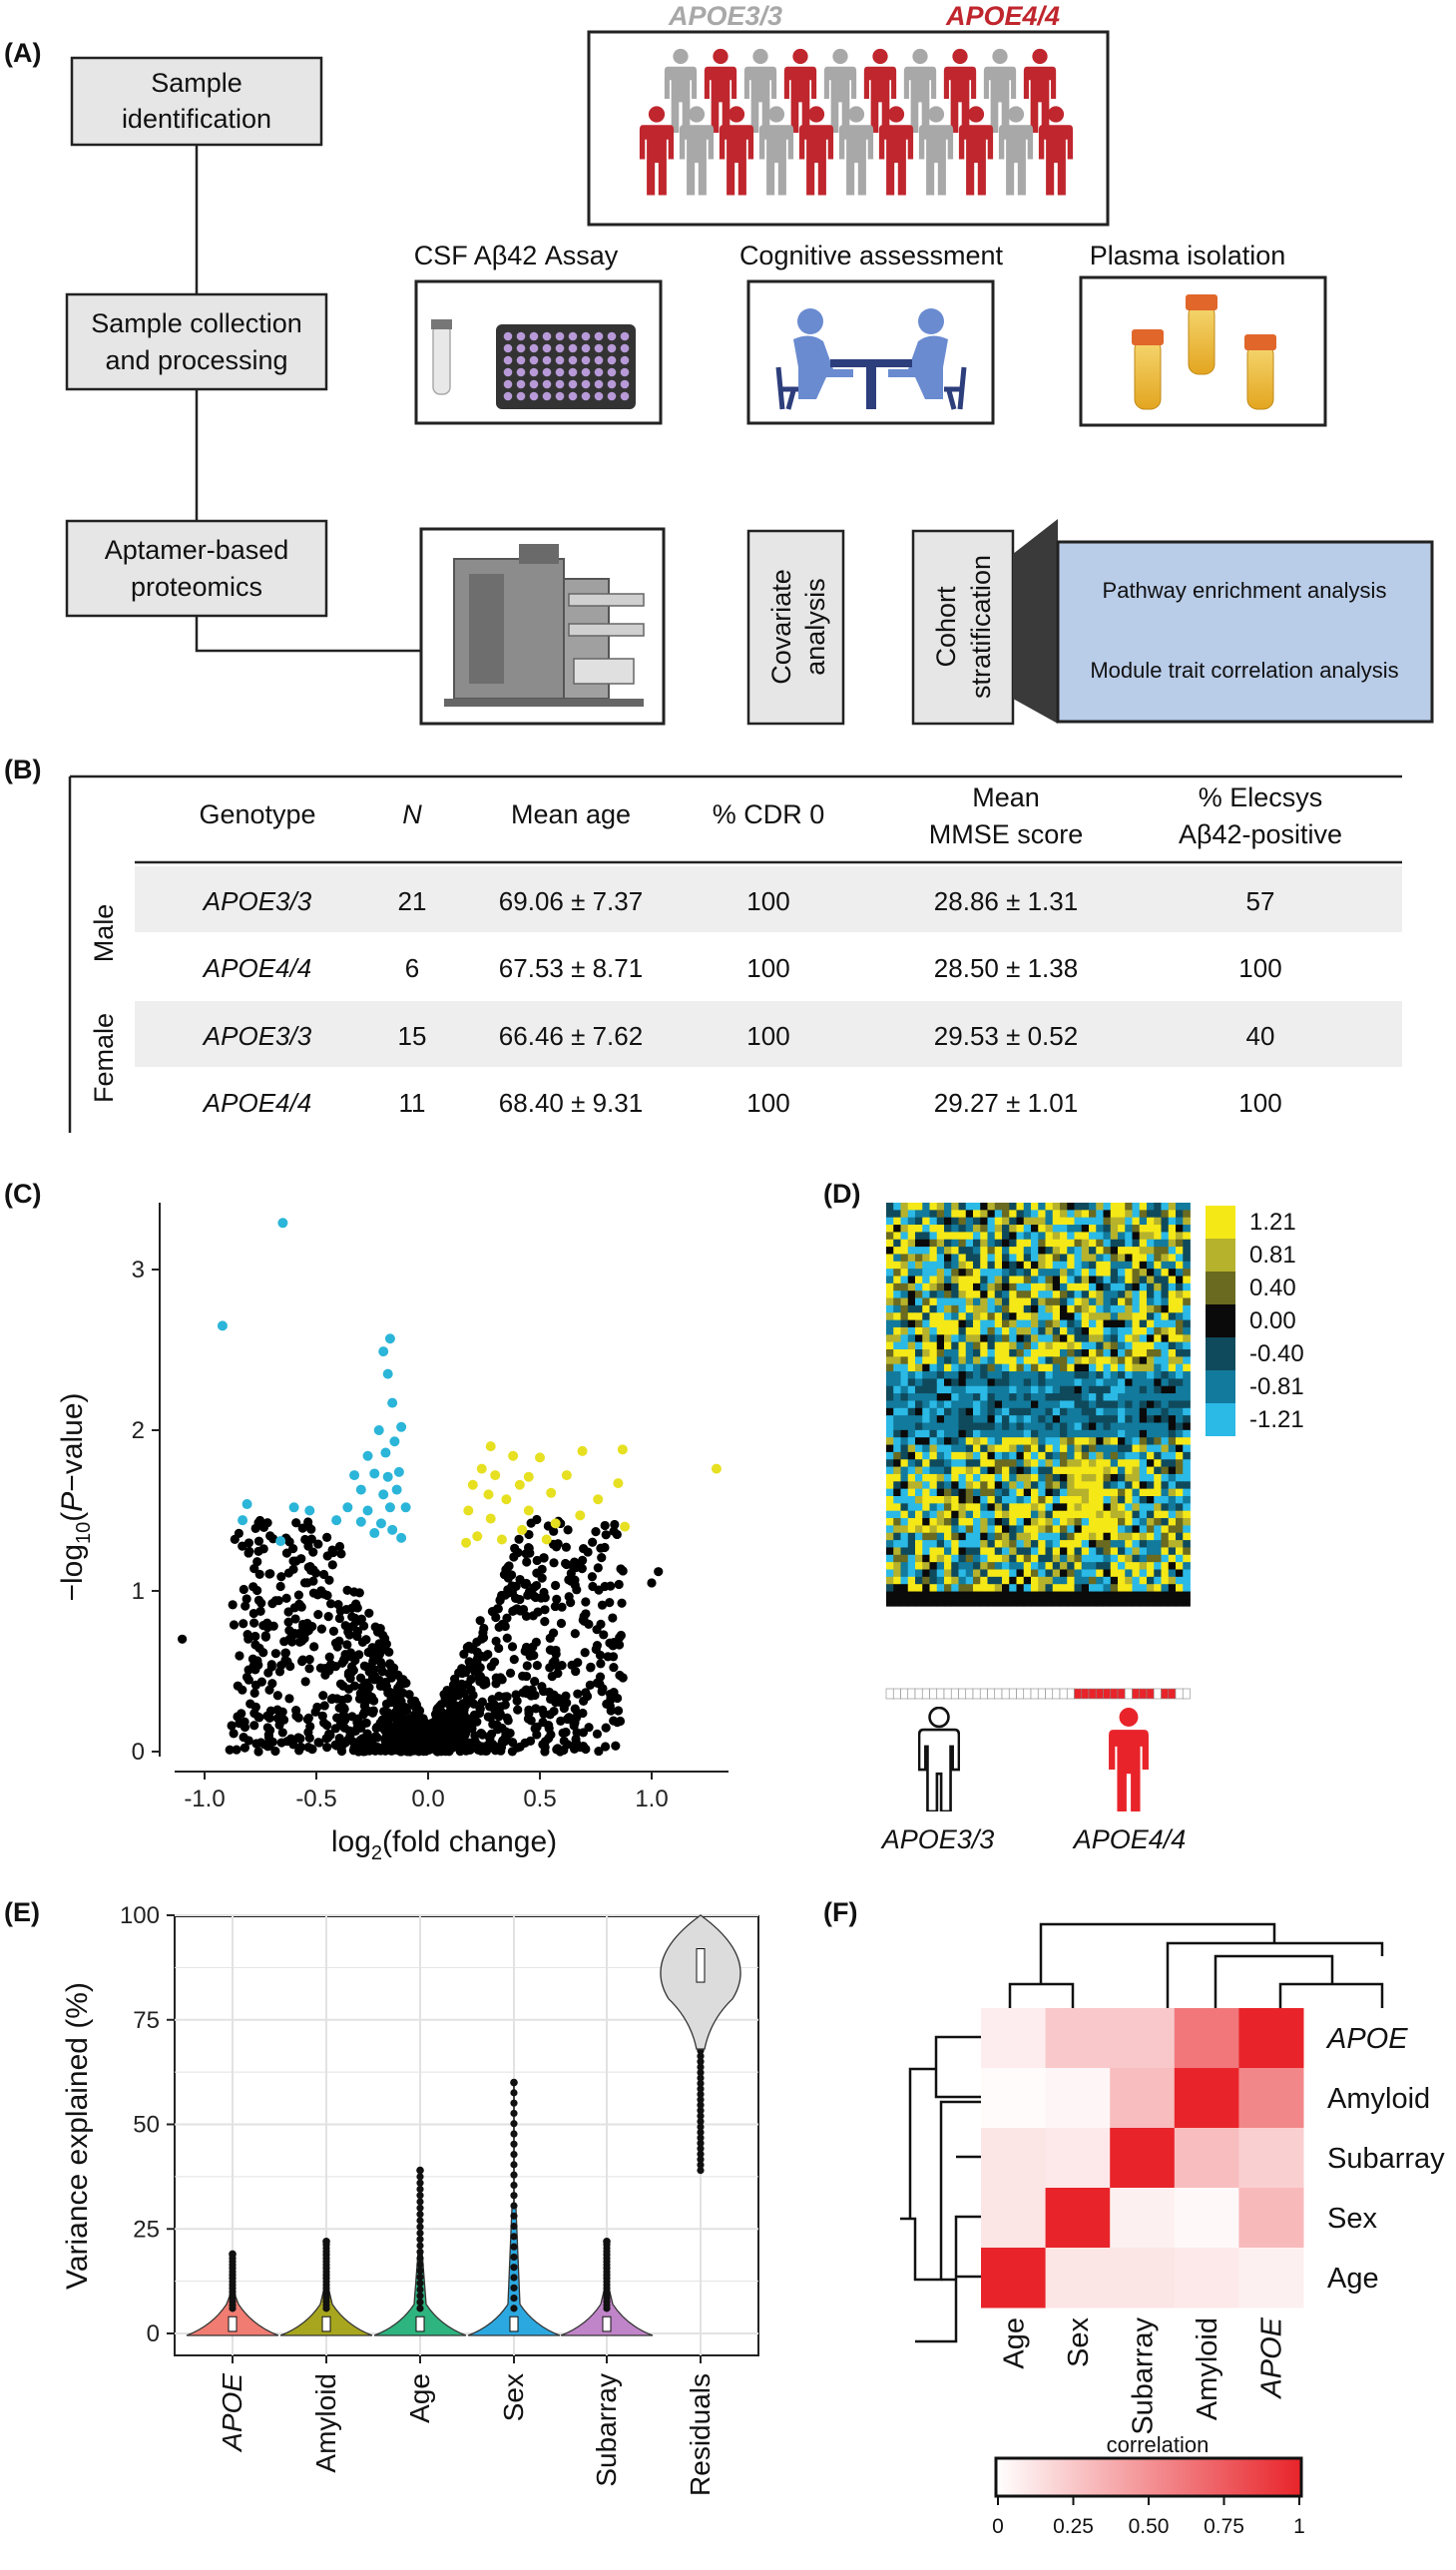  Describe the element at coordinates (1014, 2343) in the screenshot. I see `col-label: Age` at that location.